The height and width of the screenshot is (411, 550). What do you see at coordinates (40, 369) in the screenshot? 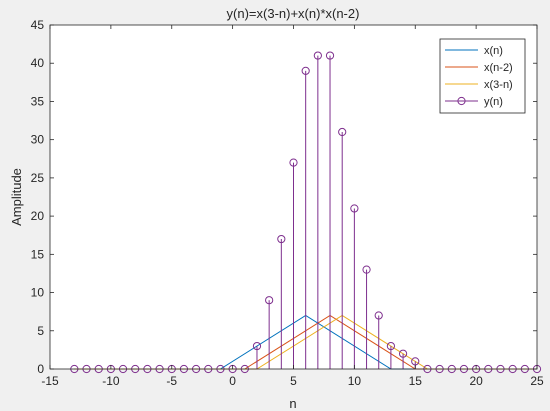
I see `y-tick-label: 0` at bounding box center [40, 369].